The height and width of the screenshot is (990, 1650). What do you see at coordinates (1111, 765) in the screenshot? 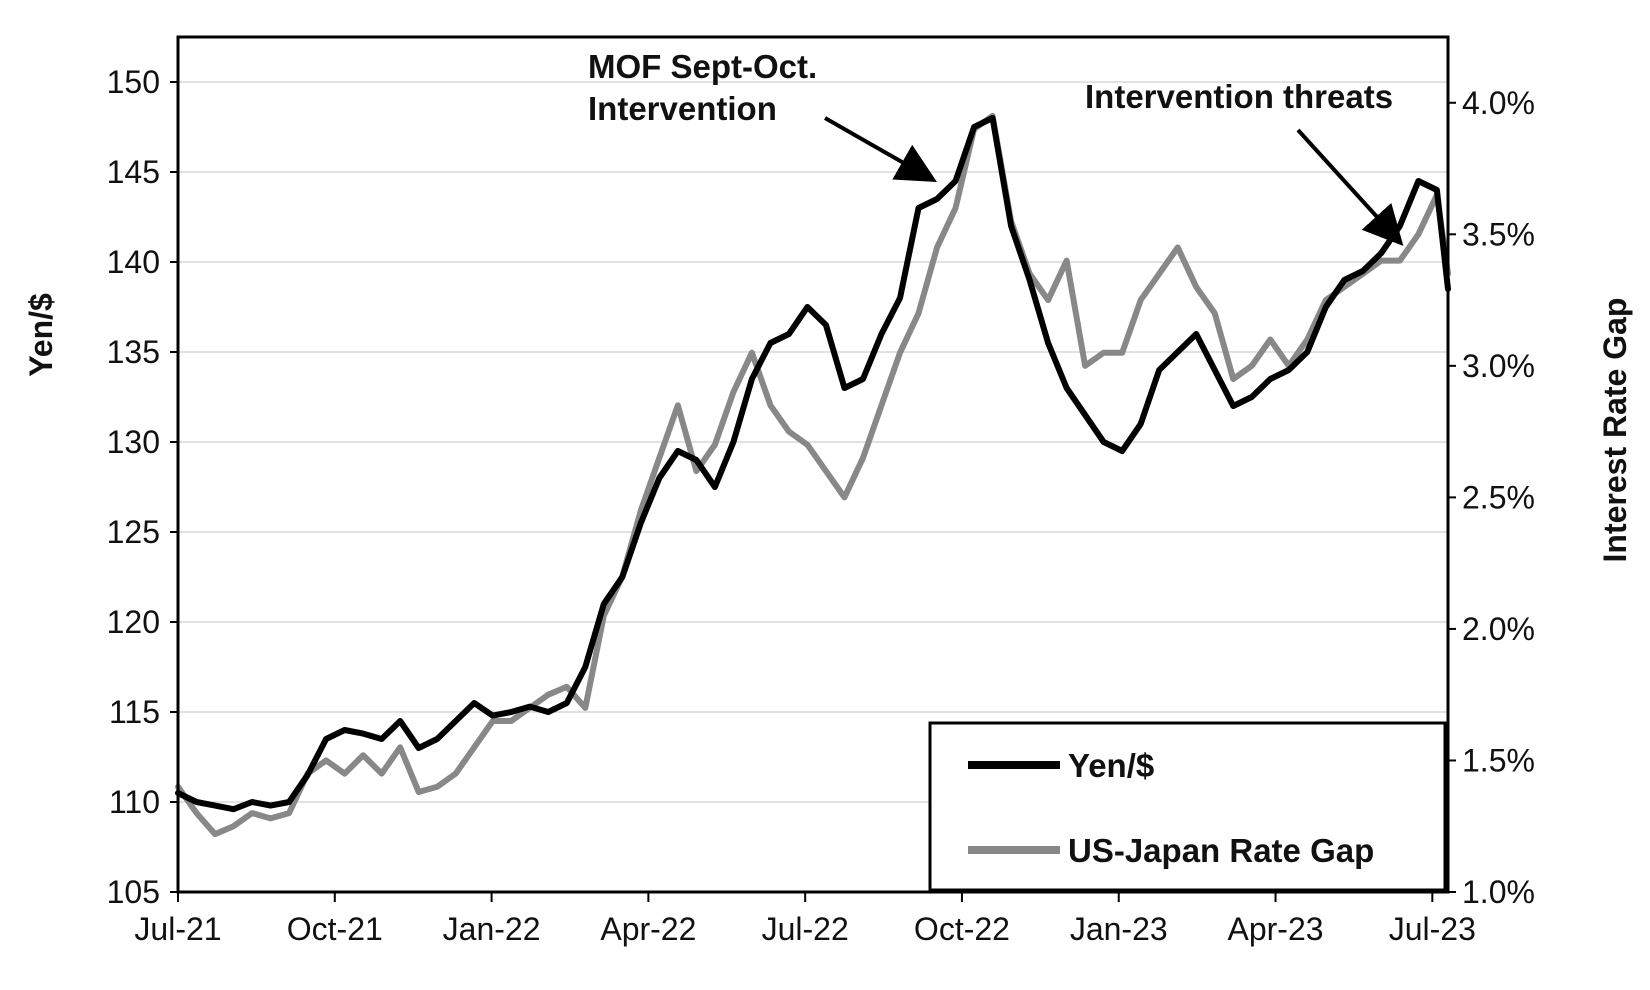
I see `legend-label-yen: Yen/$` at bounding box center [1111, 765].